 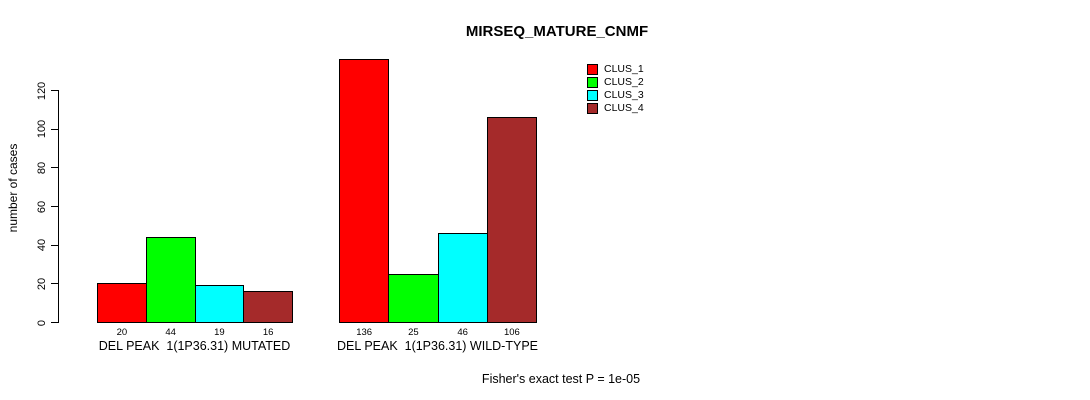 What do you see at coordinates (462, 332) in the screenshot?
I see `bar-value-label: 46` at bounding box center [462, 332].